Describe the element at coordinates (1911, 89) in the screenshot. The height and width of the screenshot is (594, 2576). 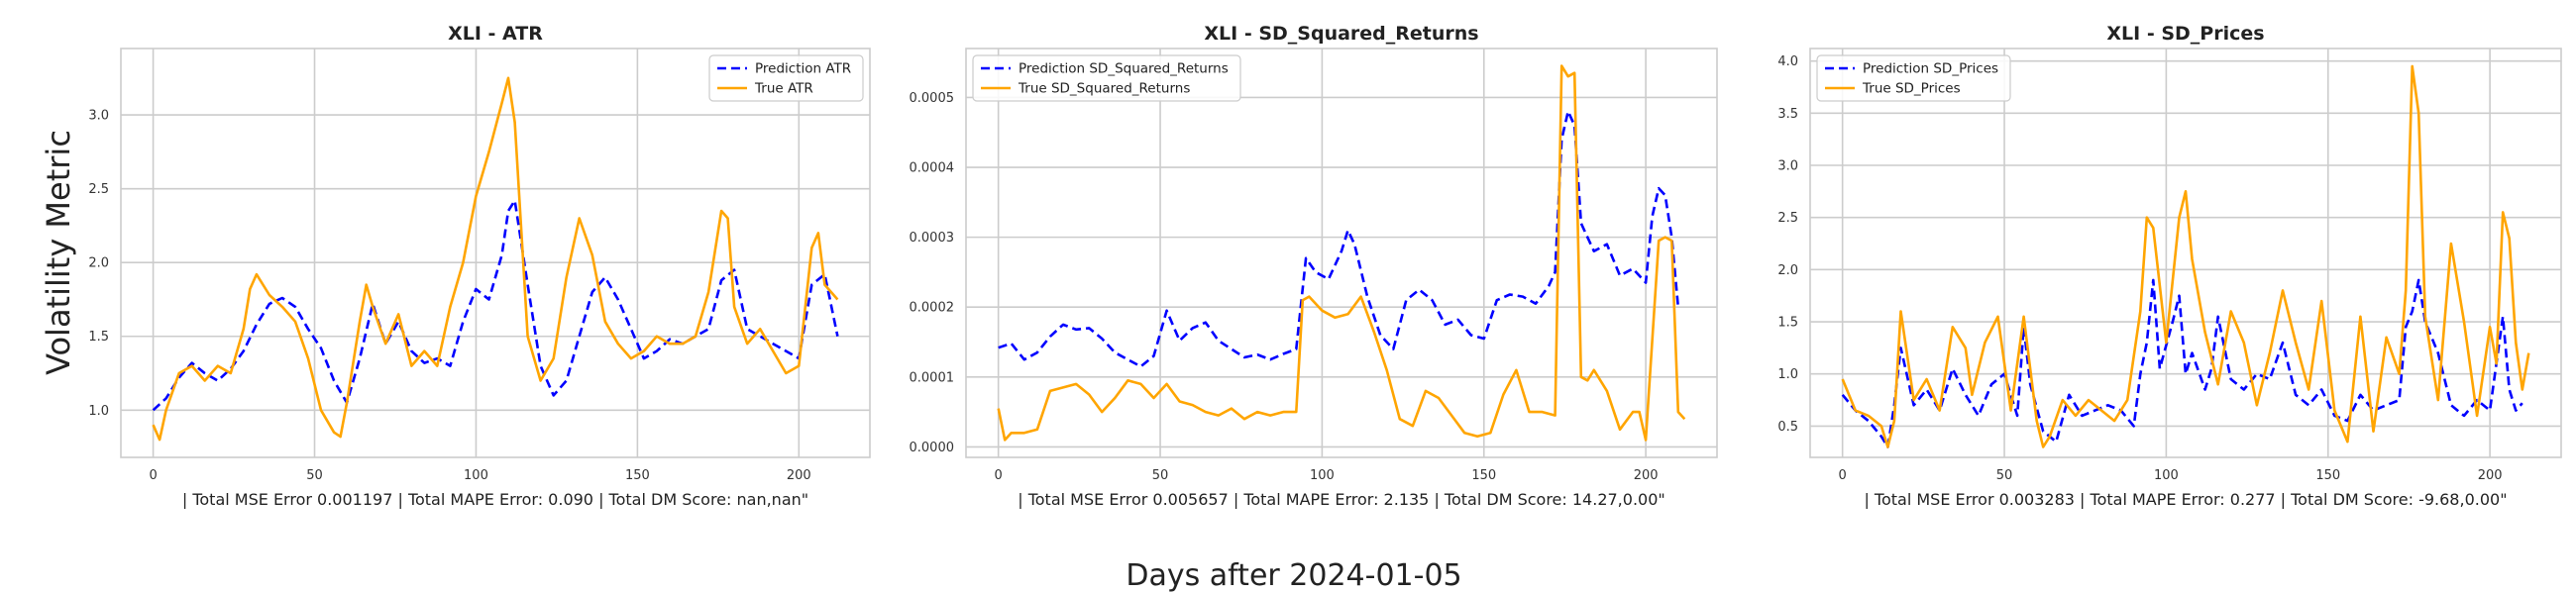
I see `legend-label: True SD_Prices` at that location.